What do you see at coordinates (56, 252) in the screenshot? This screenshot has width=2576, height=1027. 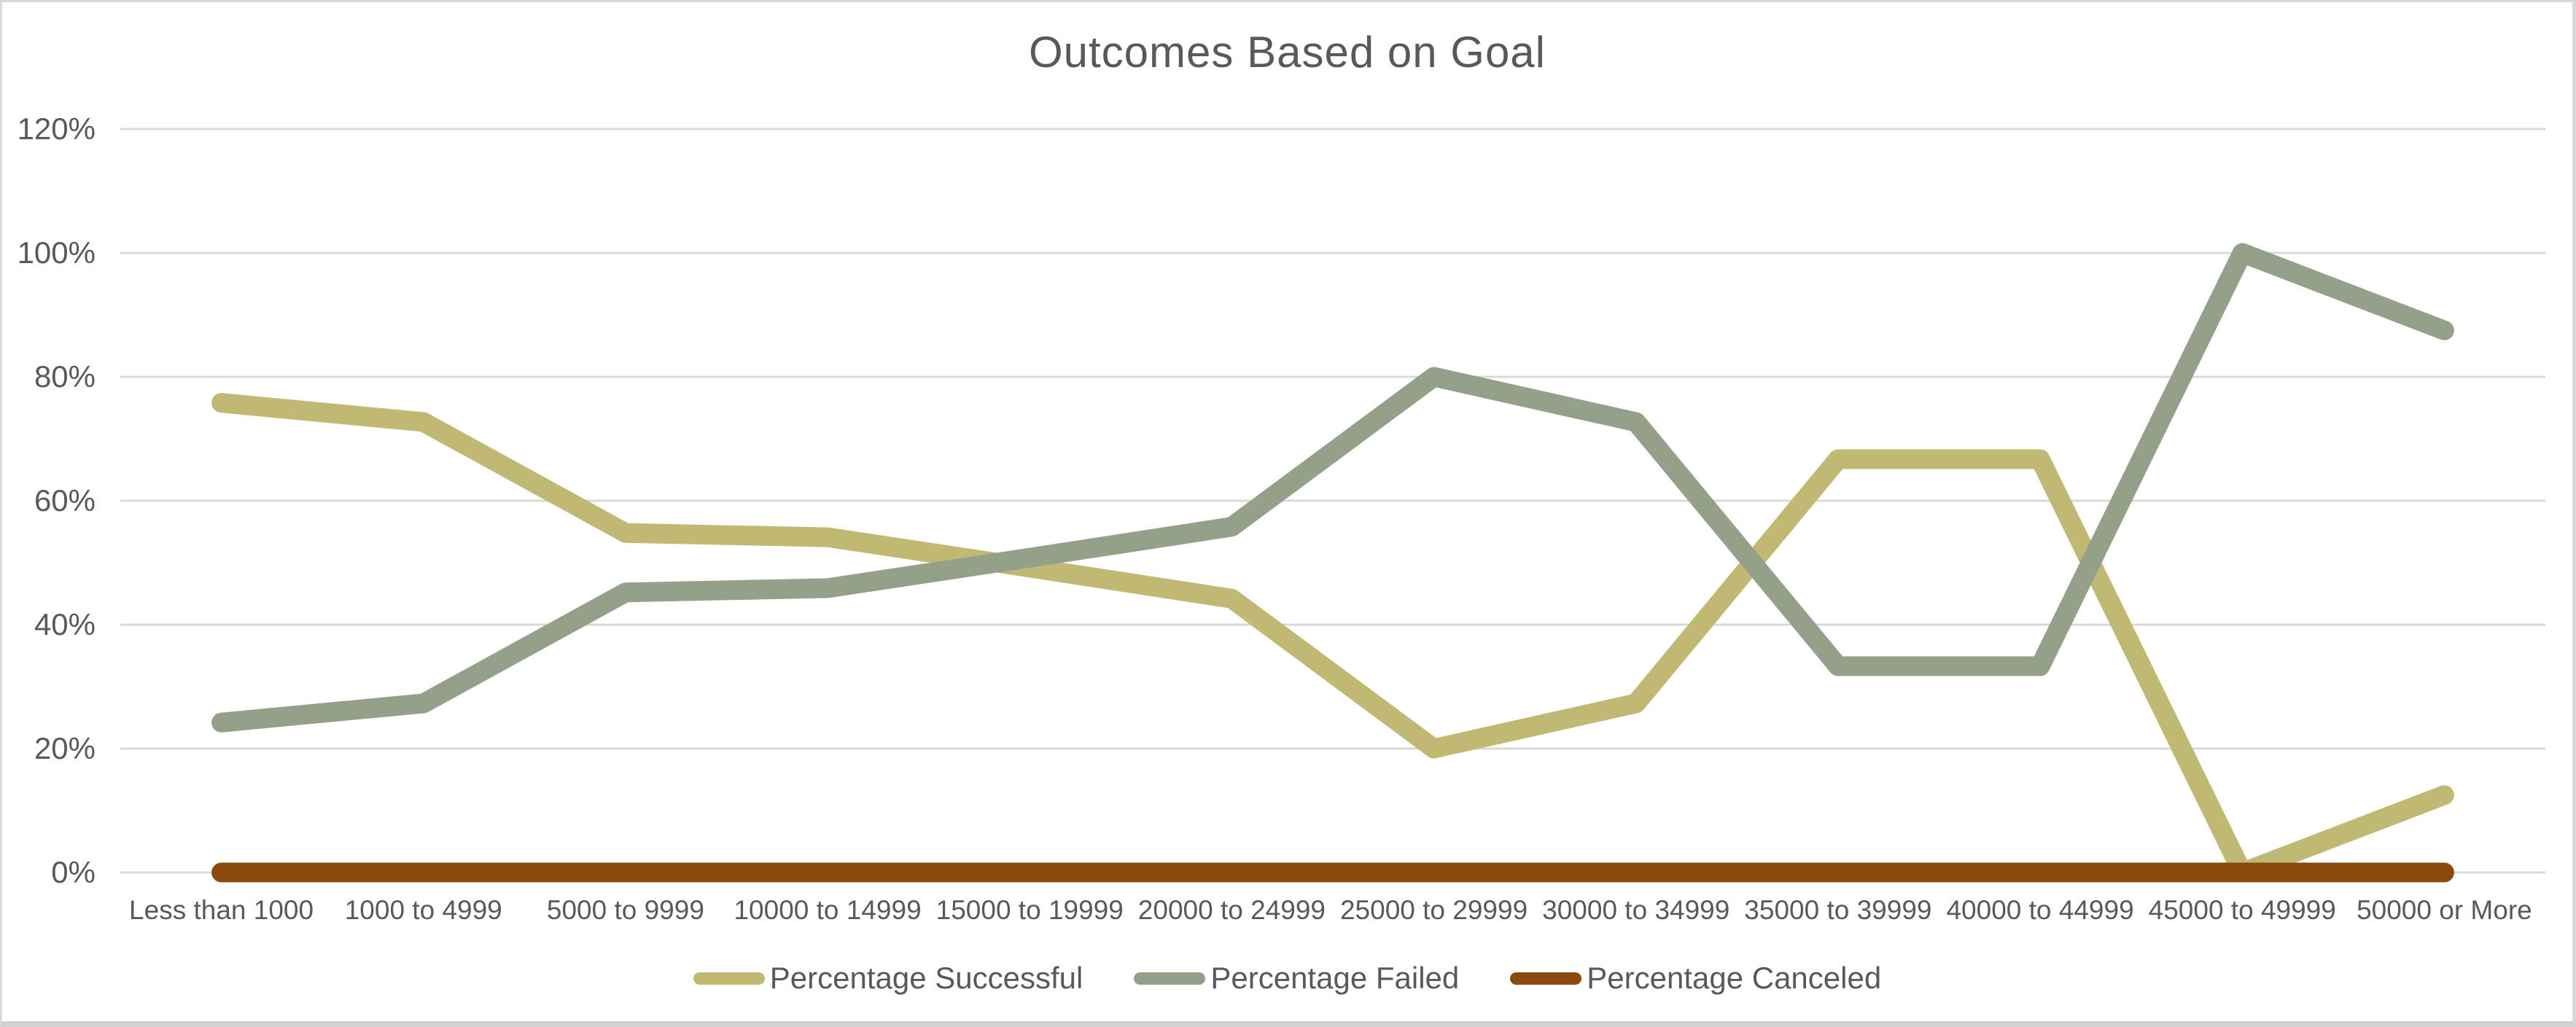 I see `y-tick-label: 100%` at bounding box center [56, 252].